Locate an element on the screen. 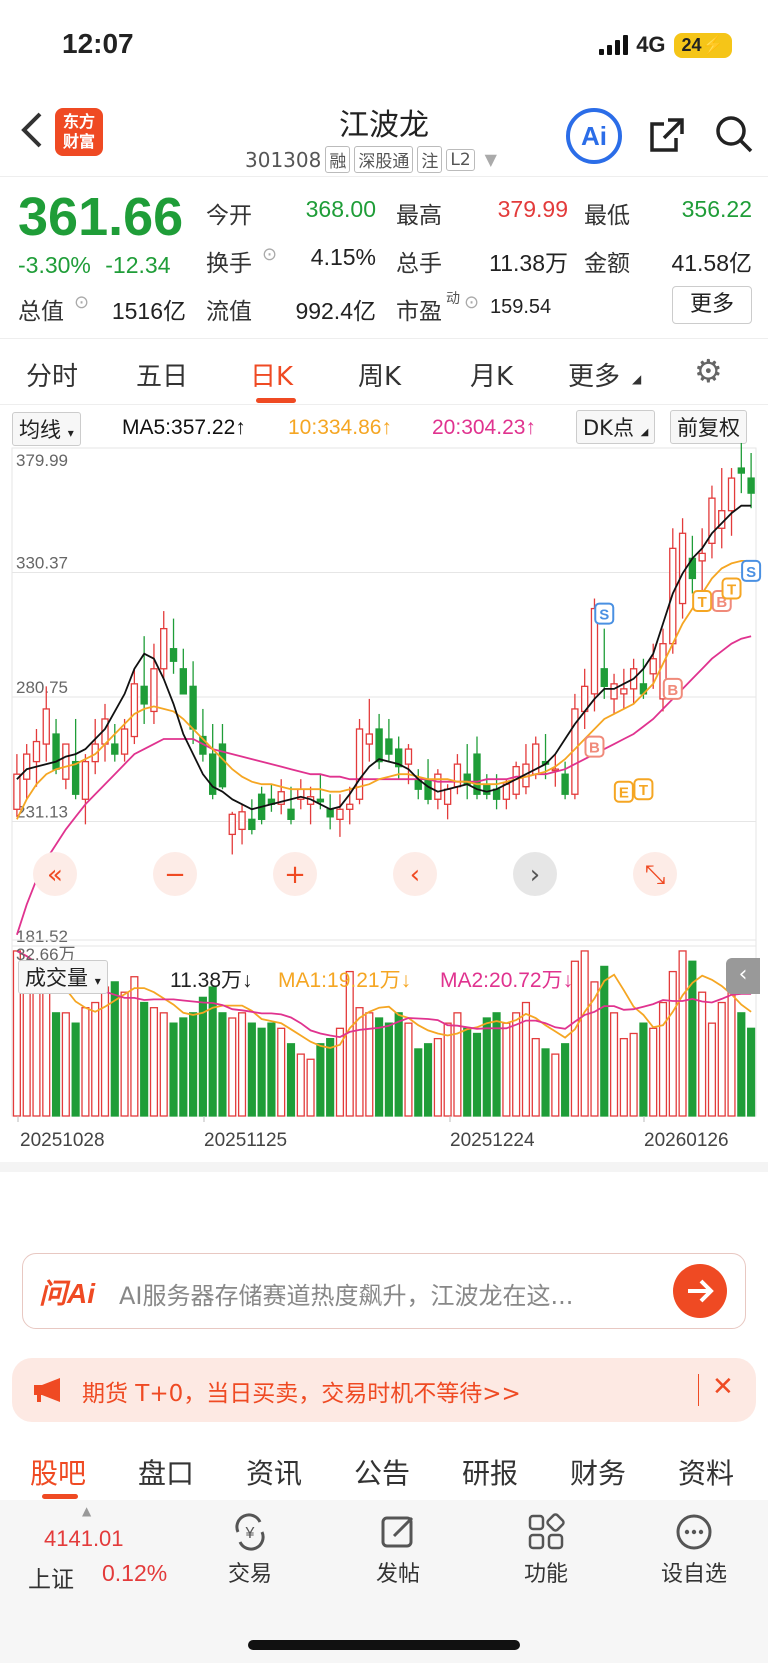 The height and width of the screenshot is (1663, 768). prev-icon-glyph: ‹ is located at coordinates (415, 875).